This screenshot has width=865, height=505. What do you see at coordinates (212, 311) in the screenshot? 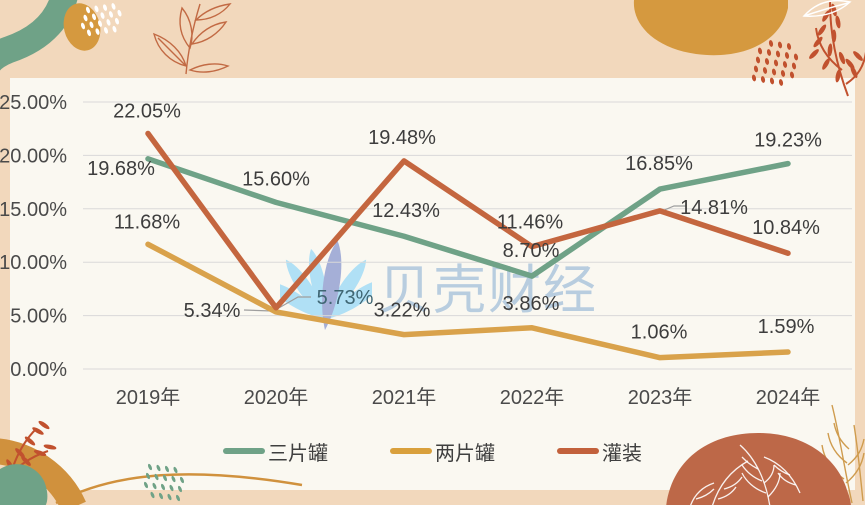
I see `data-label: 5.34%` at bounding box center [212, 311].